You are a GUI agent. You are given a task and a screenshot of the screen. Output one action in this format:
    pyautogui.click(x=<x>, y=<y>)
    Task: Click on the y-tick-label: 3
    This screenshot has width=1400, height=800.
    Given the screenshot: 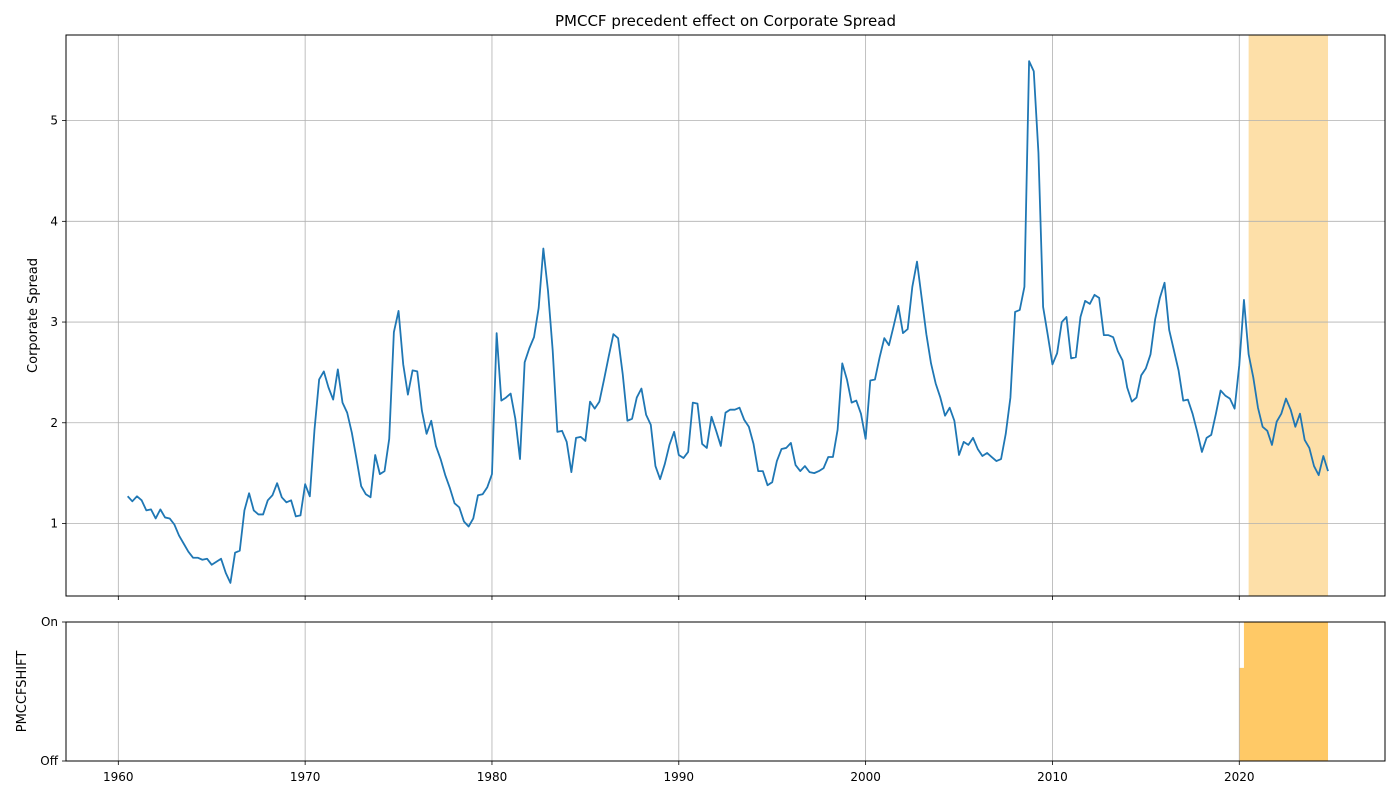 What is the action you would take?
    pyautogui.click(x=54, y=322)
    